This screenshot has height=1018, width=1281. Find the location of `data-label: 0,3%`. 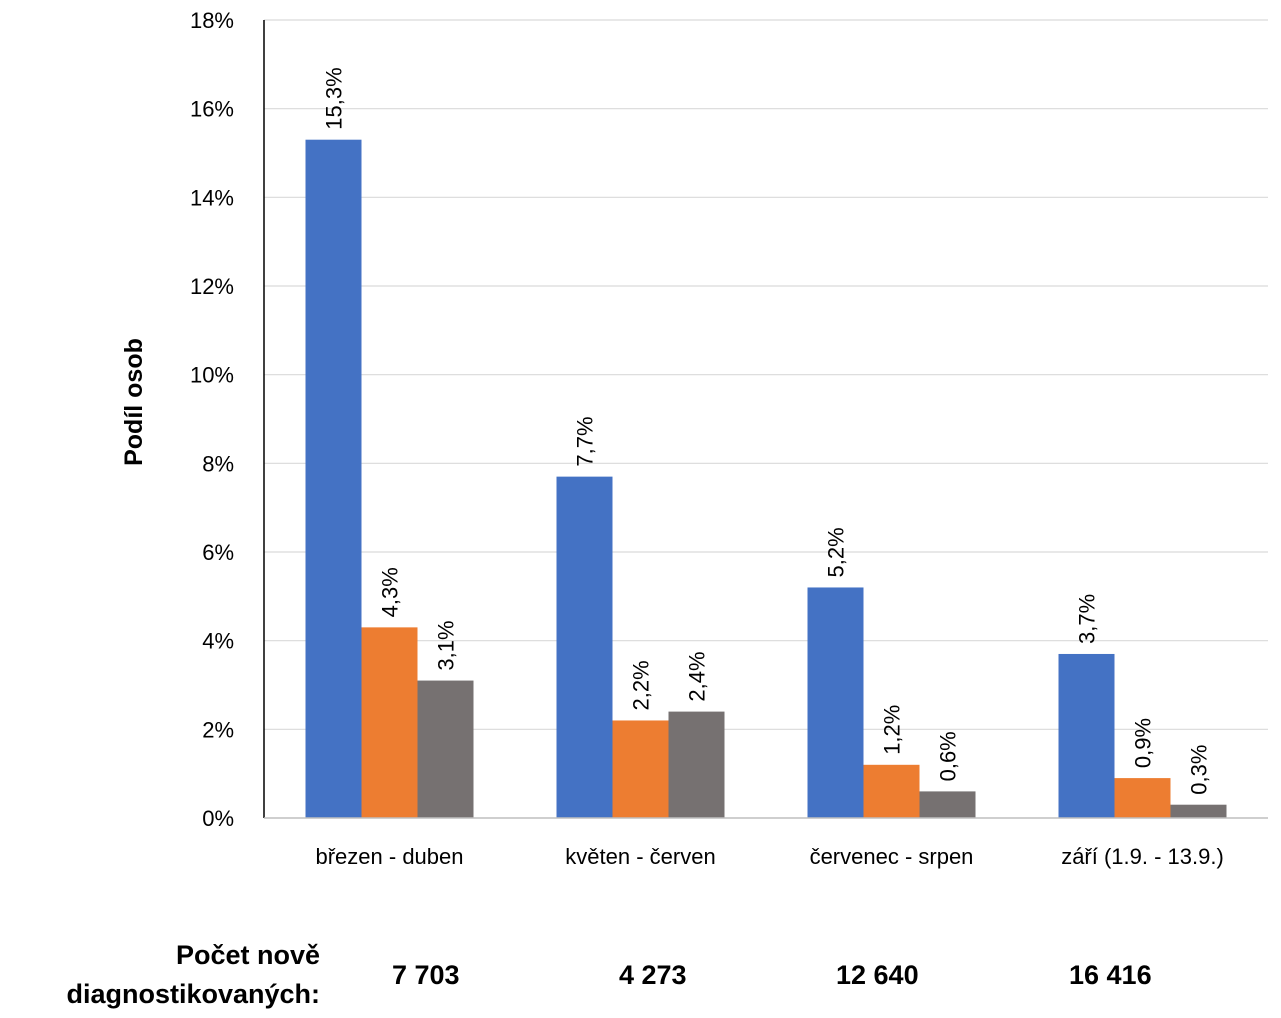

data-label: 0,3% is located at coordinates (1199, 770).